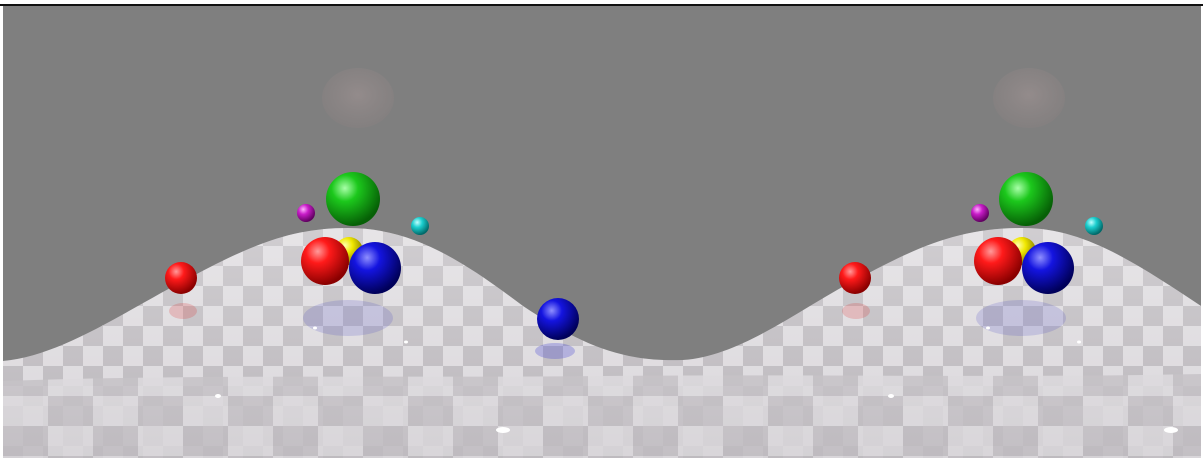 The width and height of the screenshot is (1203, 462). What do you see at coordinates (555, 351) in the screenshot?
I see `blue-sphere-reflection` at bounding box center [555, 351].